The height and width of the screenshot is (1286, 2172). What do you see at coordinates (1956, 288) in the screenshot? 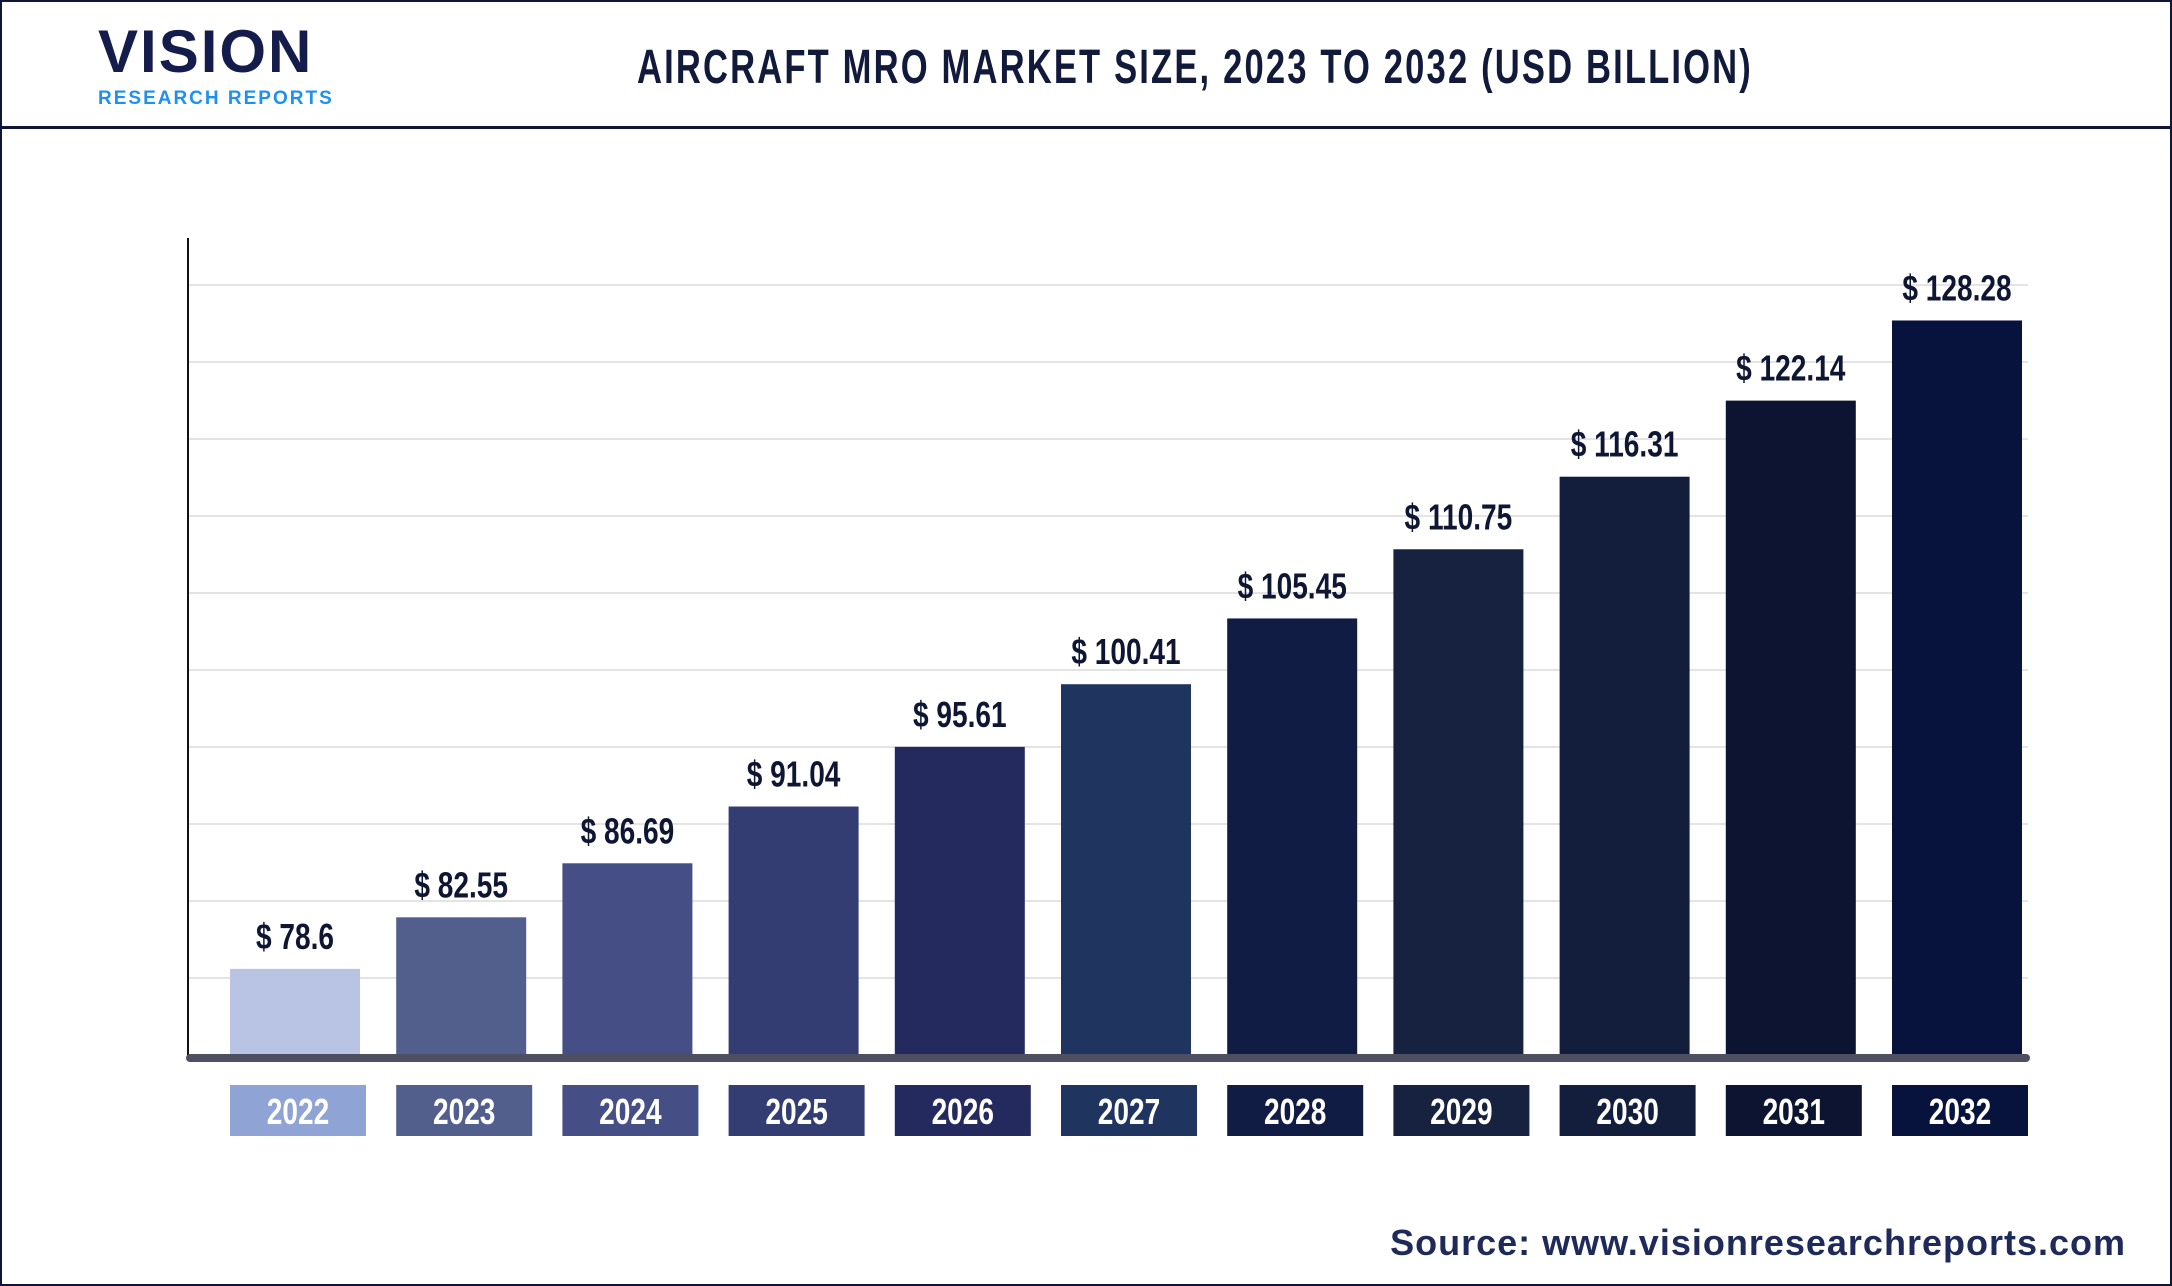
I see `data-label: $ 128.28` at bounding box center [1956, 288].